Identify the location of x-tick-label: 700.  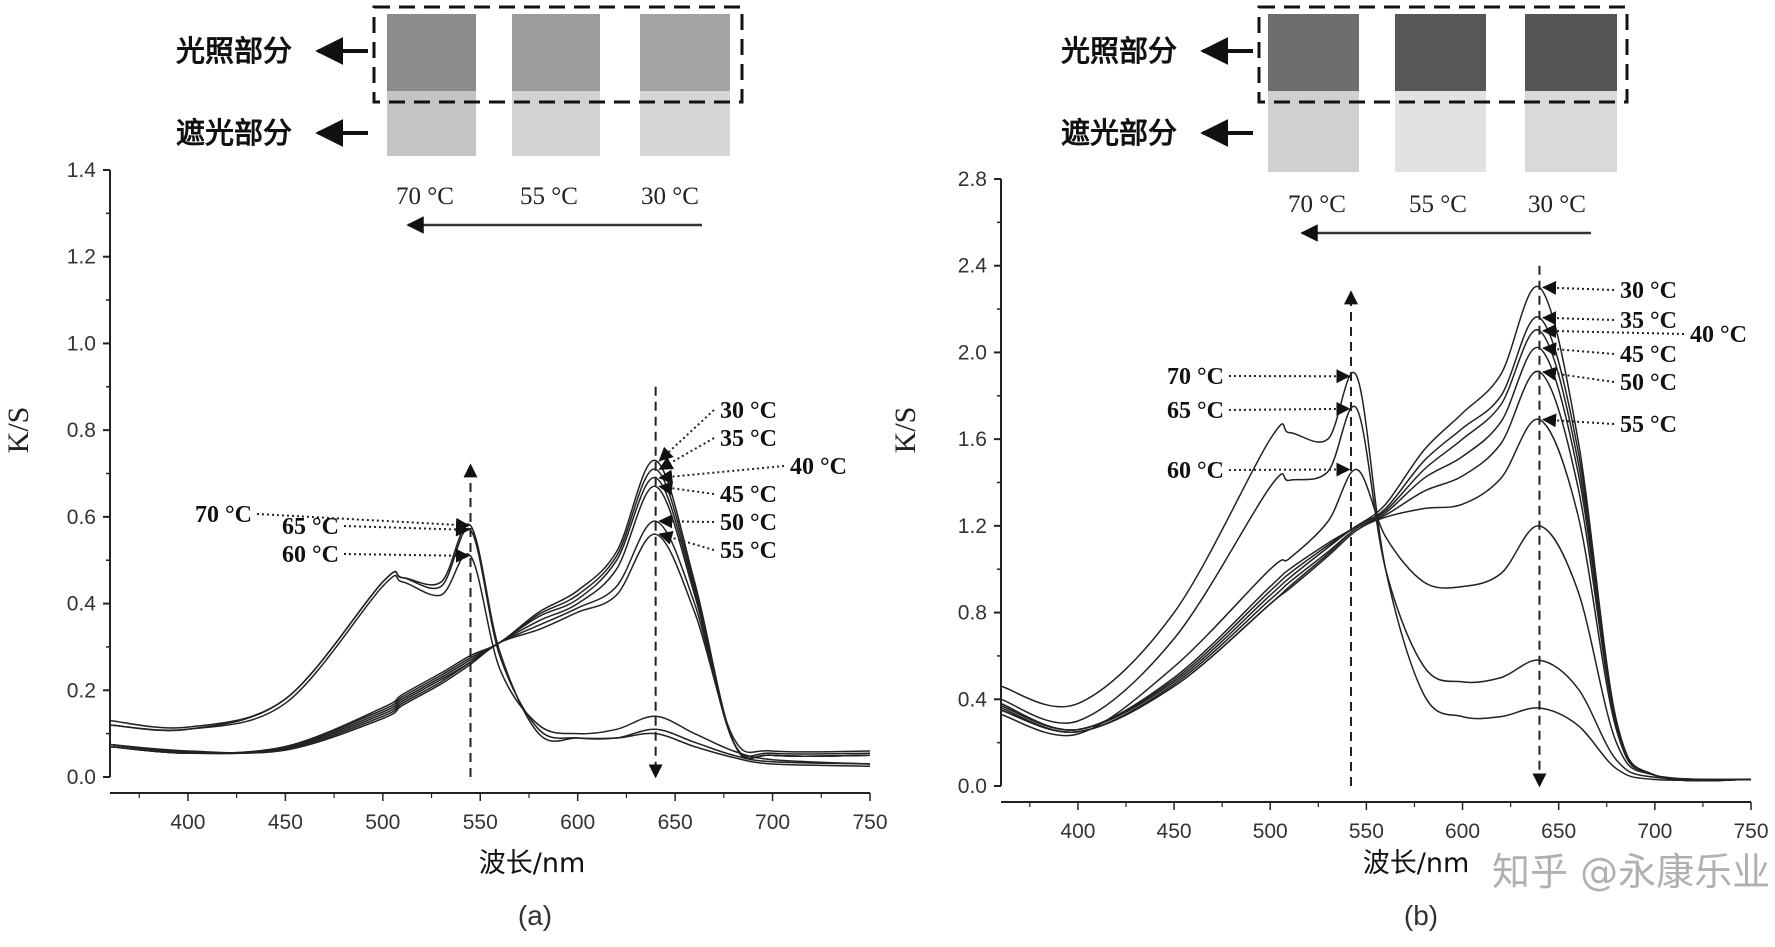
(1654, 831).